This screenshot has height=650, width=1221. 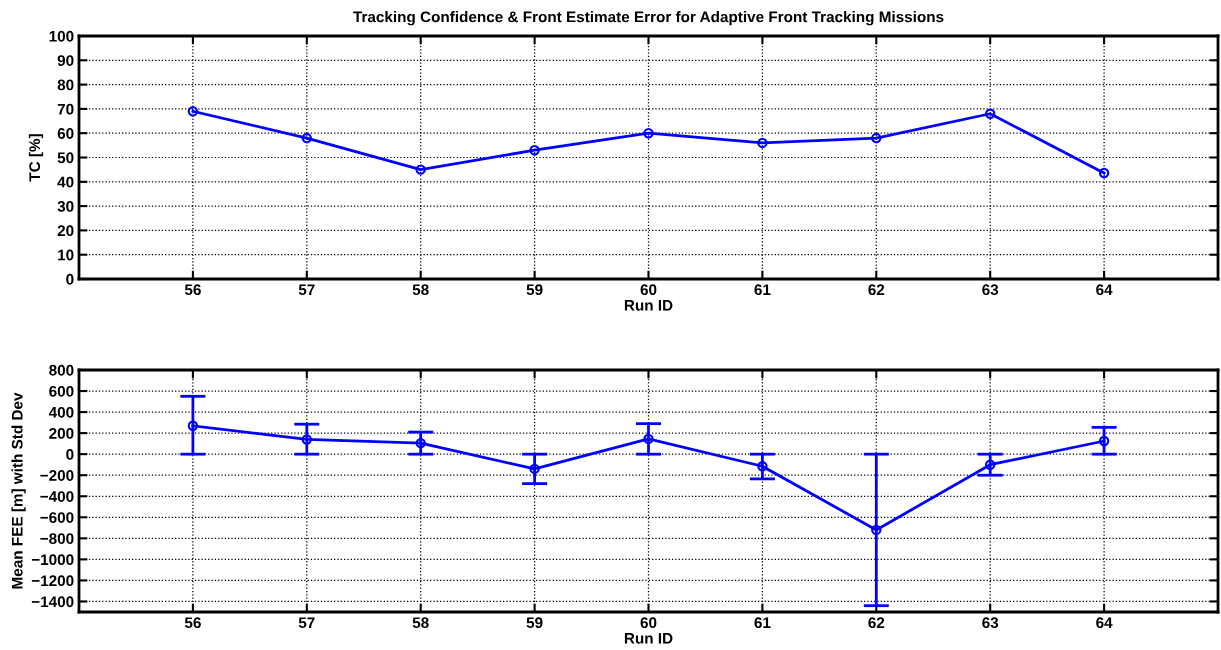 What do you see at coordinates (57, 496) in the screenshot?
I see `y-tick-label: −400` at bounding box center [57, 496].